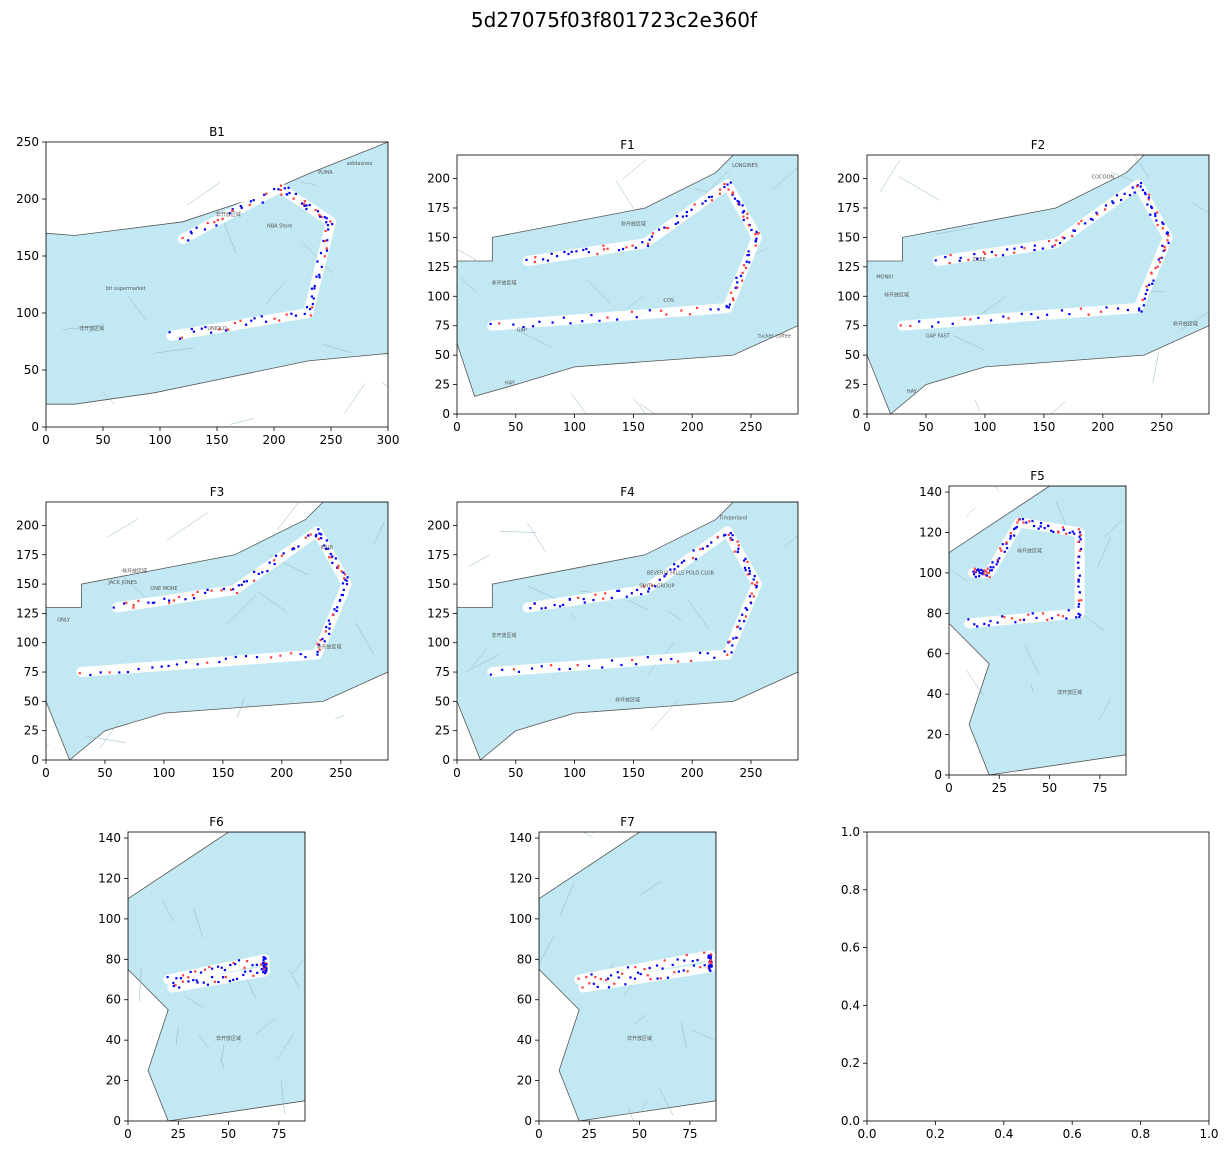 The width and height of the screenshot is (1229, 1155). I want to click on y-tick-label: 25, so click(442, 385).